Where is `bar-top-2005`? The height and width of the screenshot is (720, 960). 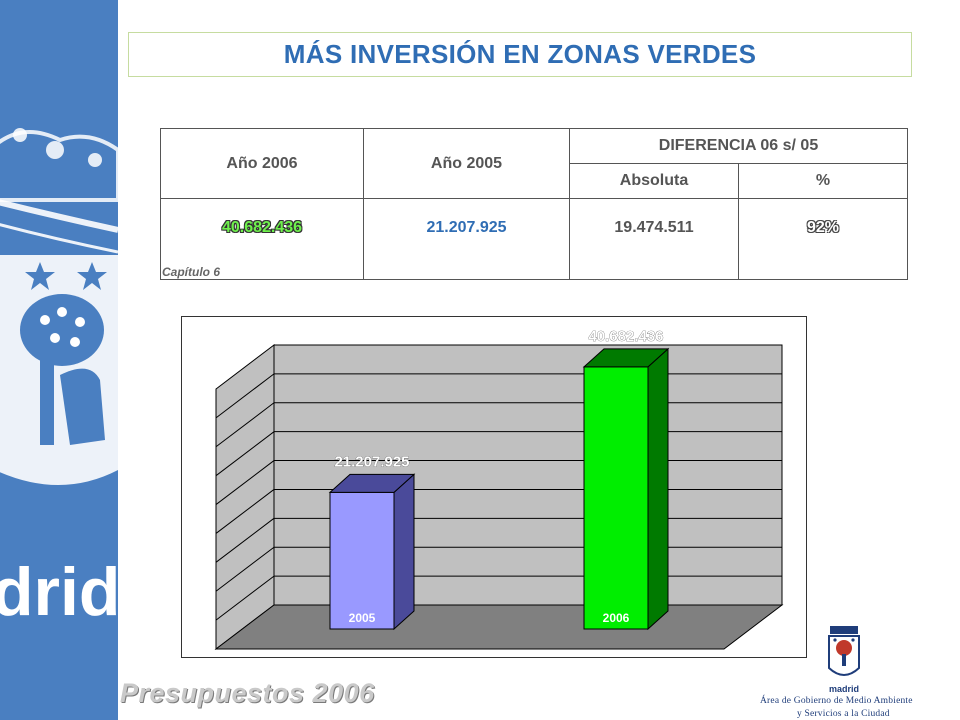
bar-top-2005 is located at coordinates (372, 483).